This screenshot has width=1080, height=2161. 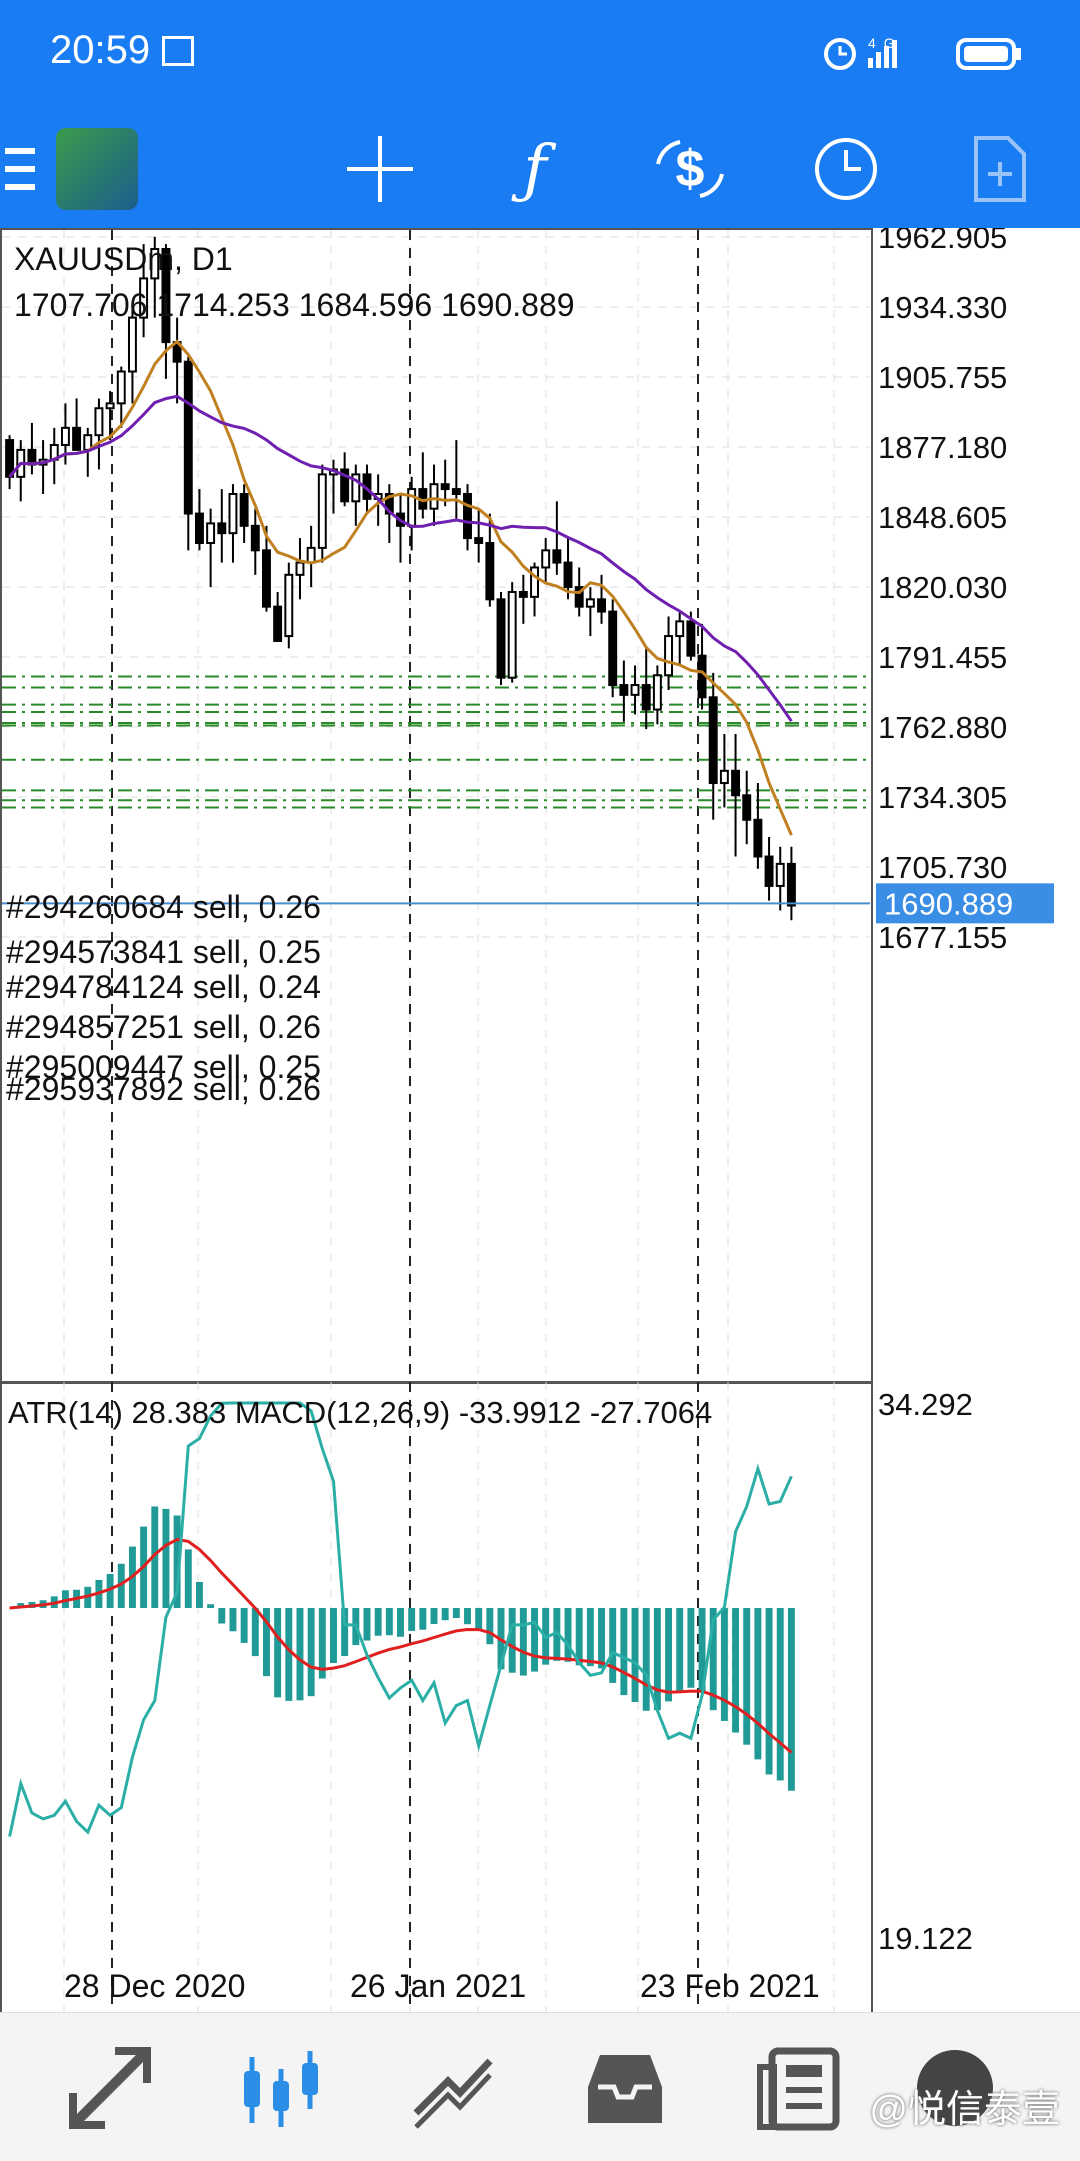 I want to click on ohlc-label: 1707.706 1714.253 1684.596 1690.889, so click(x=294, y=305).